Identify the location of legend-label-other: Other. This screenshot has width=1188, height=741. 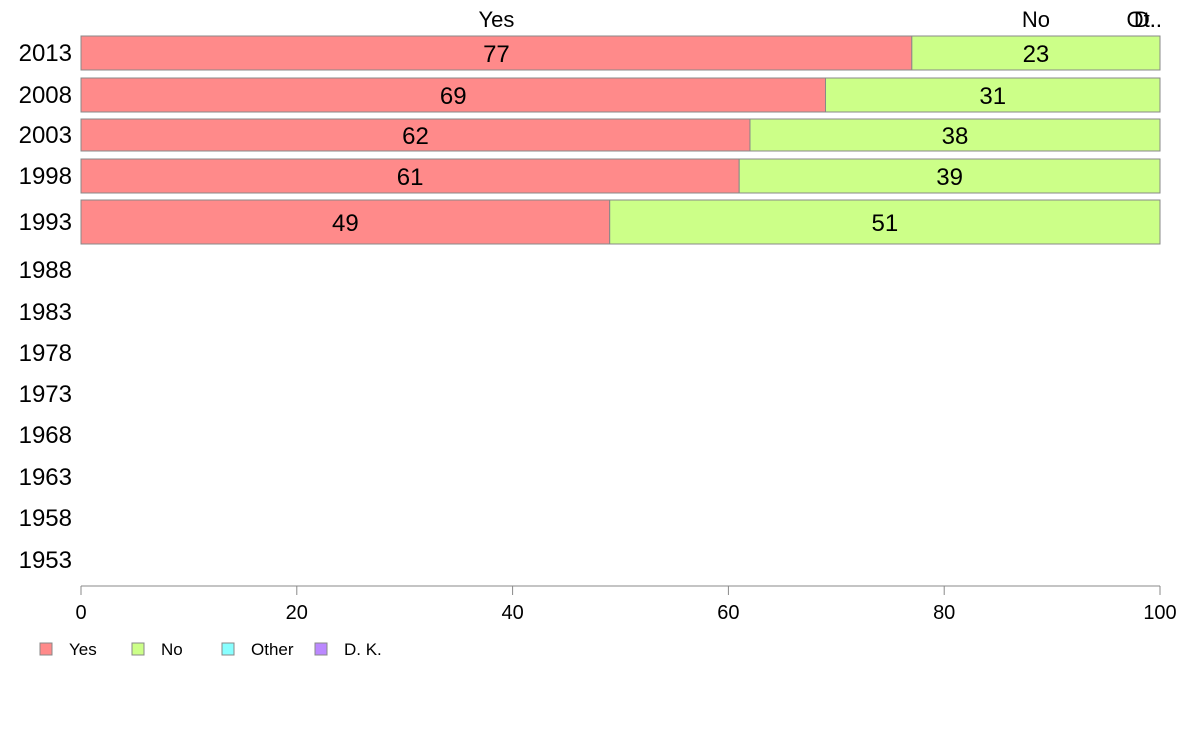
(272, 649).